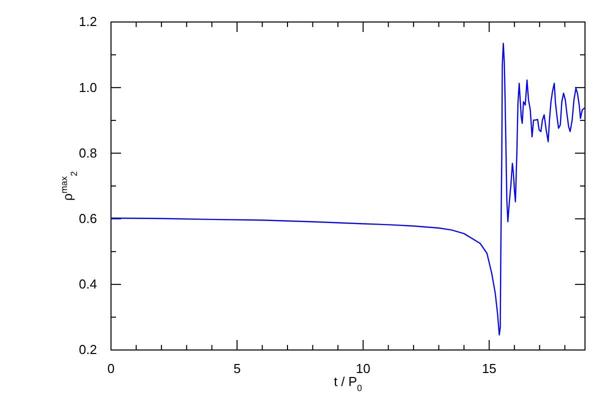  Describe the element at coordinates (87, 218) in the screenshot. I see `y-tick-label: 0.6` at that location.